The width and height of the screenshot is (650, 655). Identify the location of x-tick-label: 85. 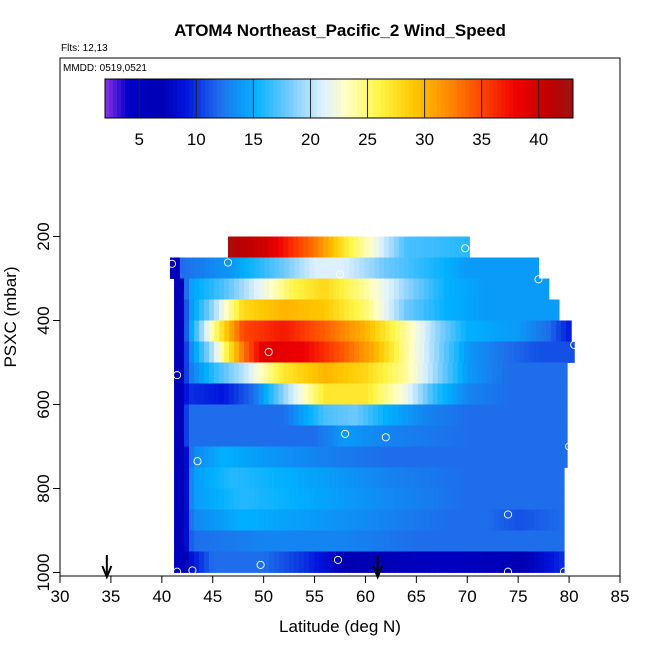
(620, 596).